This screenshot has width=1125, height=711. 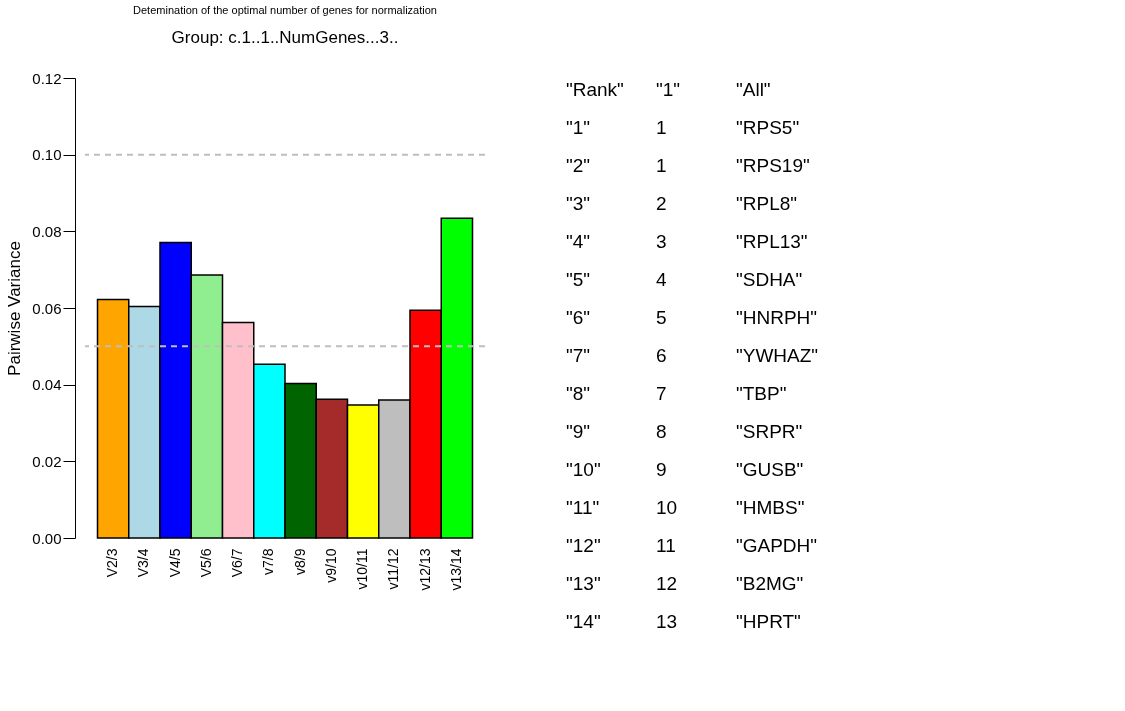 What do you see at coordinates (661, 317) in the screenshot?
I see `text: 5` at bounding box center [661, 317].